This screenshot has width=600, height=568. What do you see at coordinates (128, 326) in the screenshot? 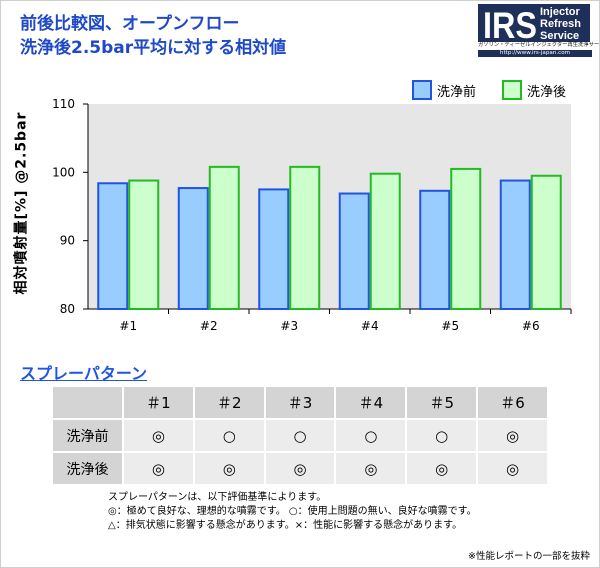
I see `x-tick-label: #1` at bounding box center [128, 326].